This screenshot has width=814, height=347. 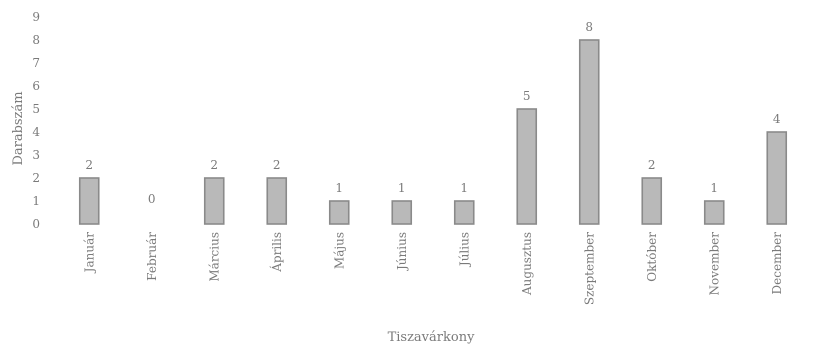 What do you see at coordinates (36, 224) in the screenshot?
I see `y-tick-label: 0` at bounding box center [36, 224].